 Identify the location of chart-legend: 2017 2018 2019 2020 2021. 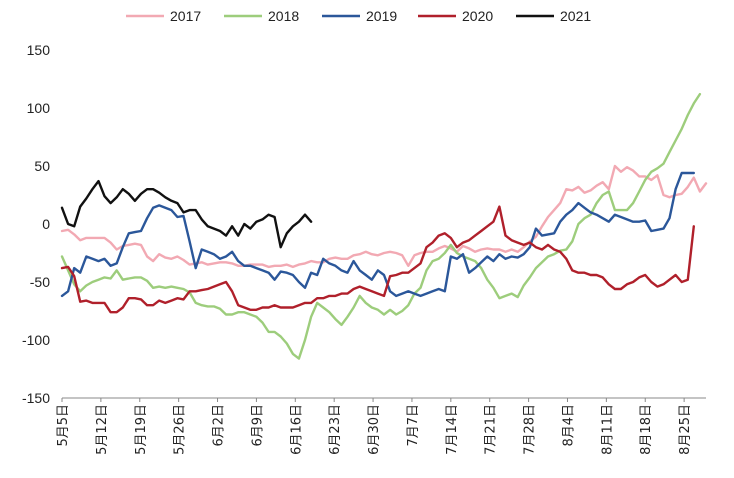
(358, 16).